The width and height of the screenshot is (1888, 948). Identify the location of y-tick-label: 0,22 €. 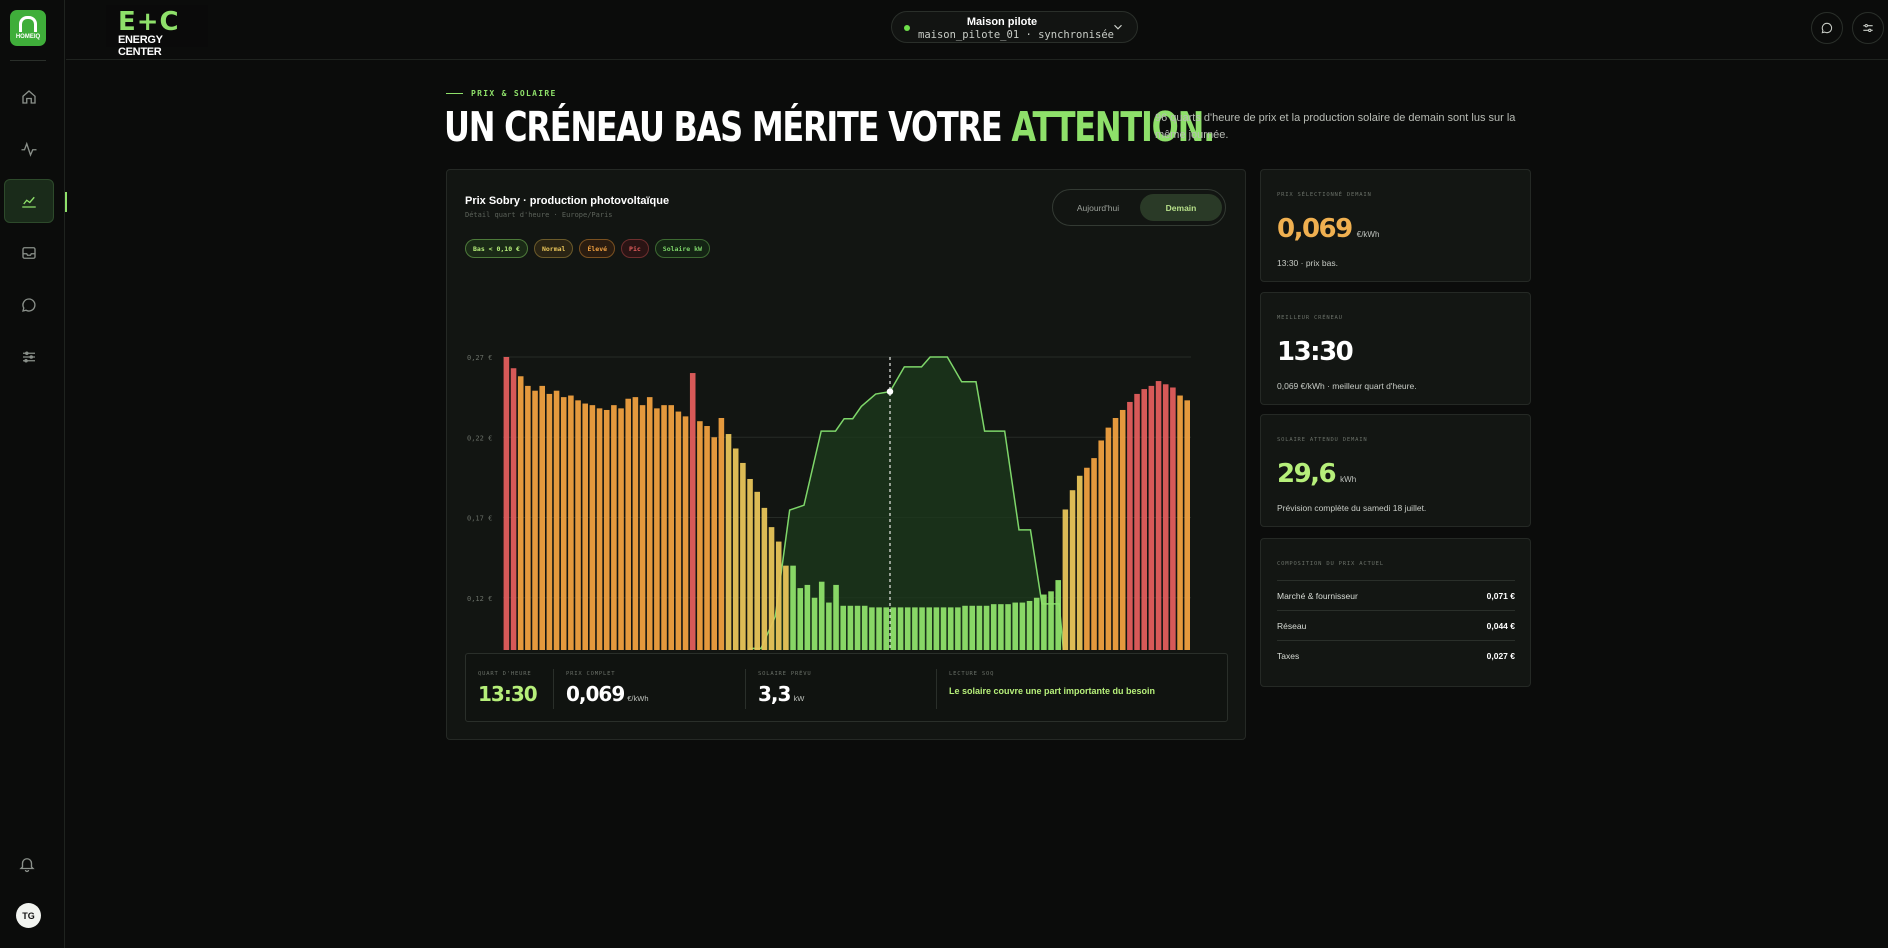
(479, 438).